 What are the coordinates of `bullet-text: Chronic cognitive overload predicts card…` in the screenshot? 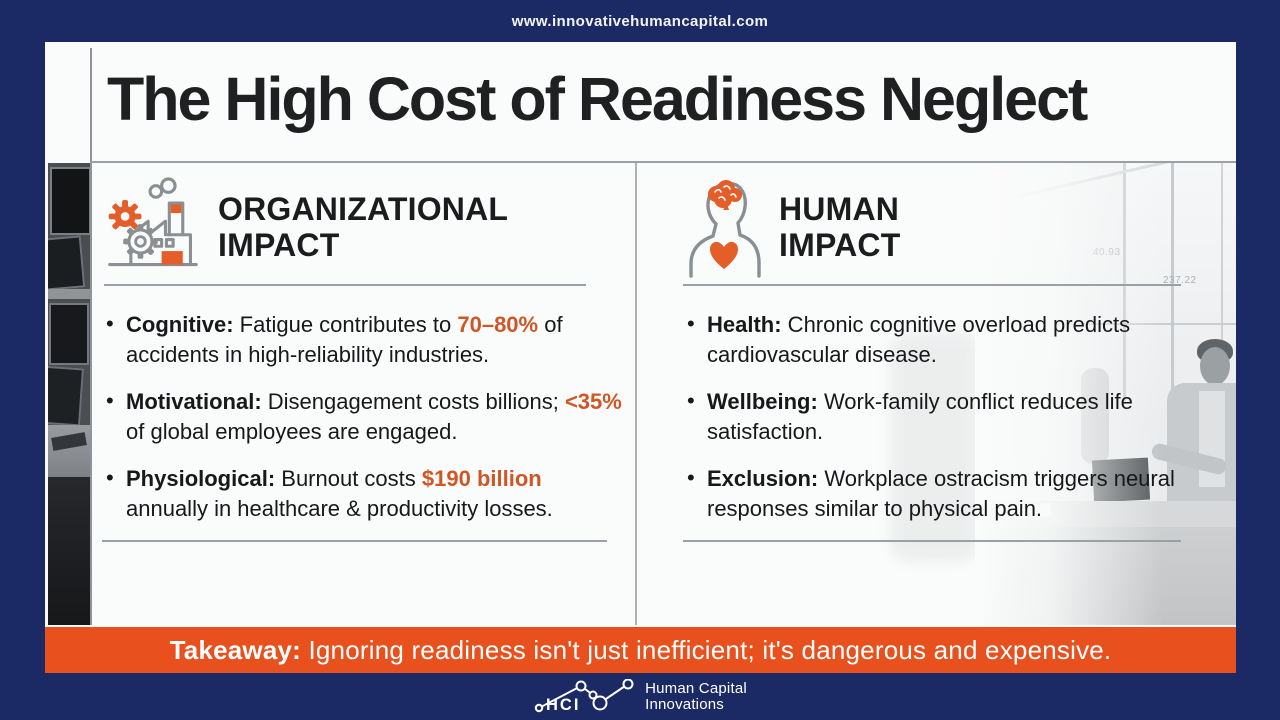 It's located at (919, 339).